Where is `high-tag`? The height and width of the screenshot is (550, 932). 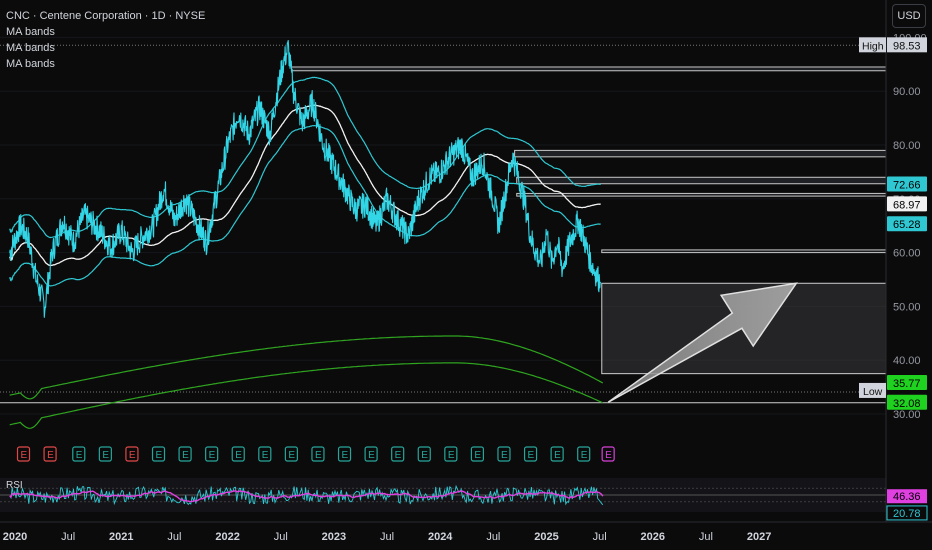
high-tag is located at coordinates (872, 45).